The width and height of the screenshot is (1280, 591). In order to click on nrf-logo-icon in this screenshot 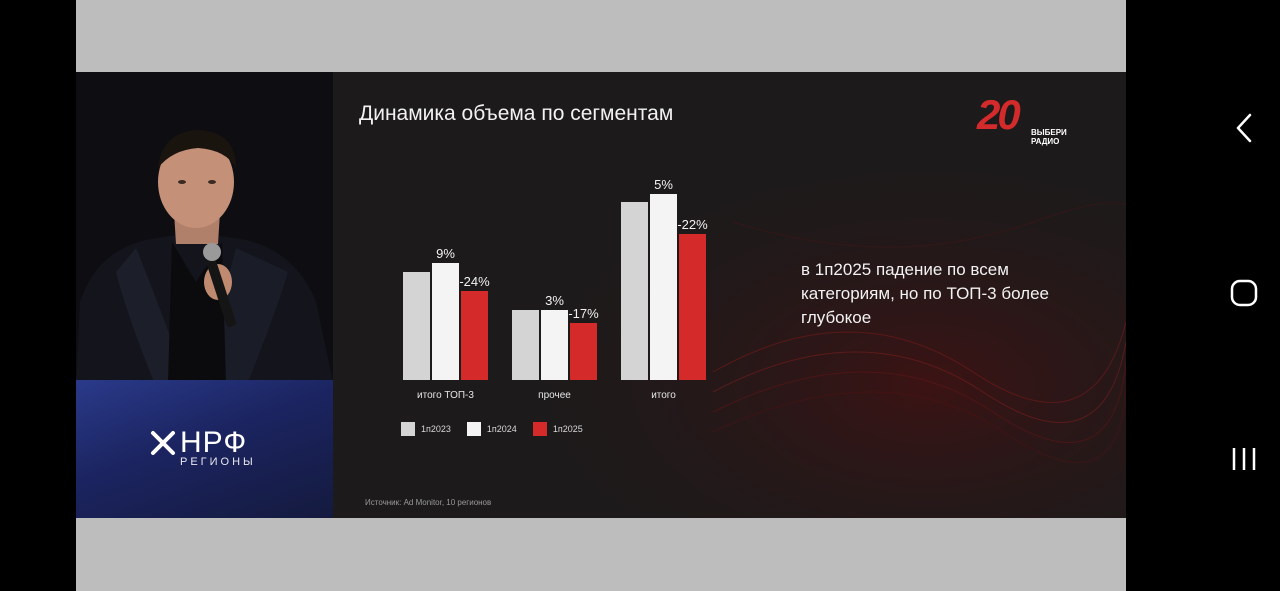, I will do `click(163, 443)`.